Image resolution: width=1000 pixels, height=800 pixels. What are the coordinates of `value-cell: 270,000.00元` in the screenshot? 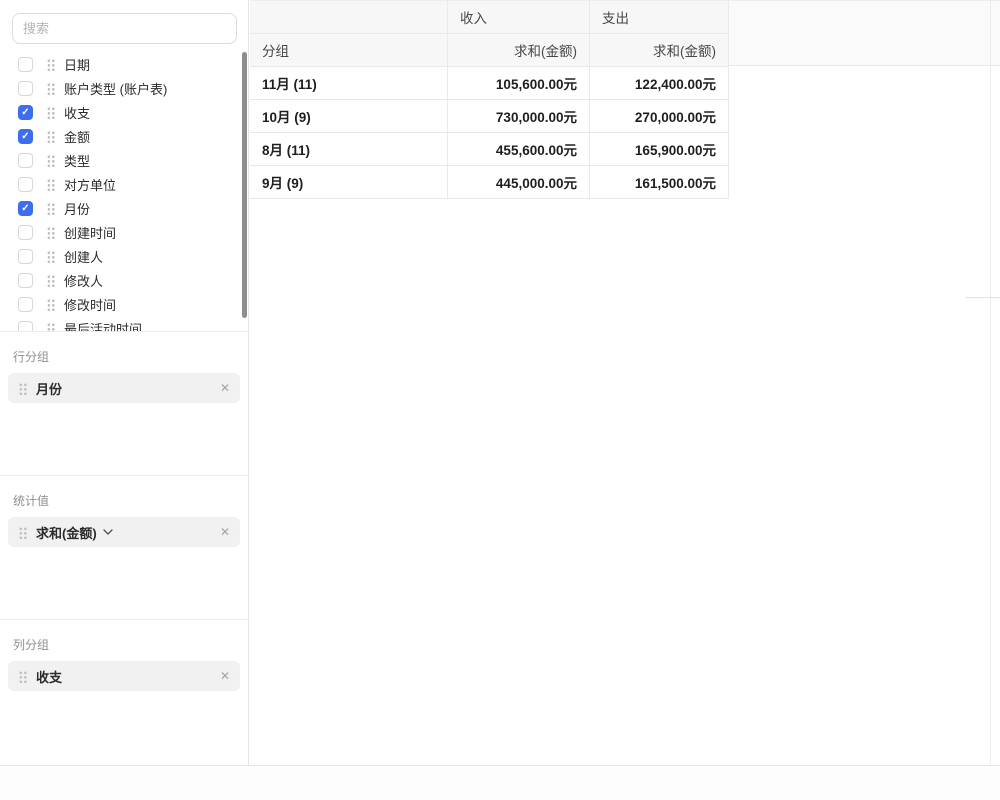 It's located at (659, 116).